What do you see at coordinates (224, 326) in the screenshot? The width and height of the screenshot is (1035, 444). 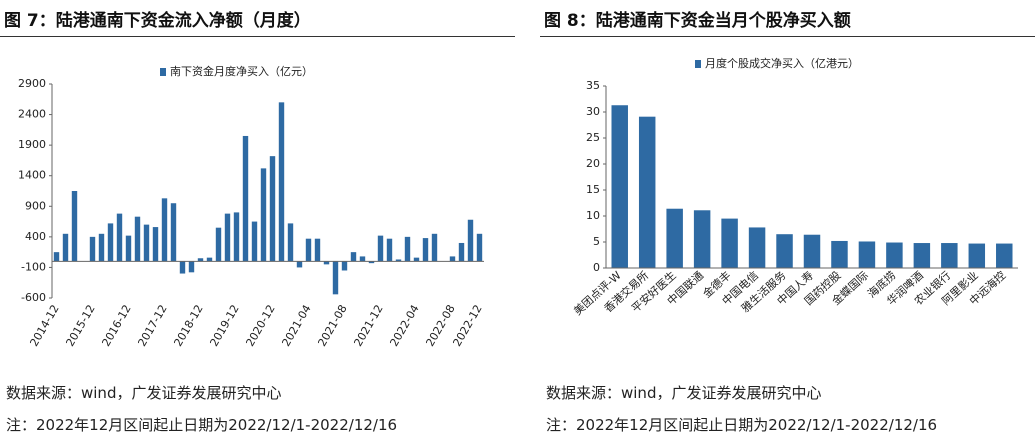 I see `x-tick-label: 2019-12` at bounding box center [224, 326].